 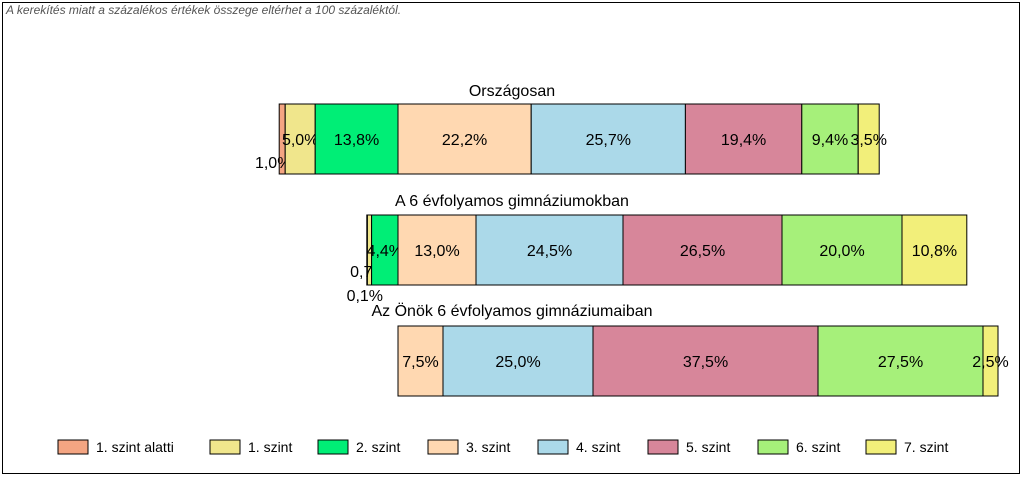 I want to click on data-label: 13,0%, so click(x=436, y=251).